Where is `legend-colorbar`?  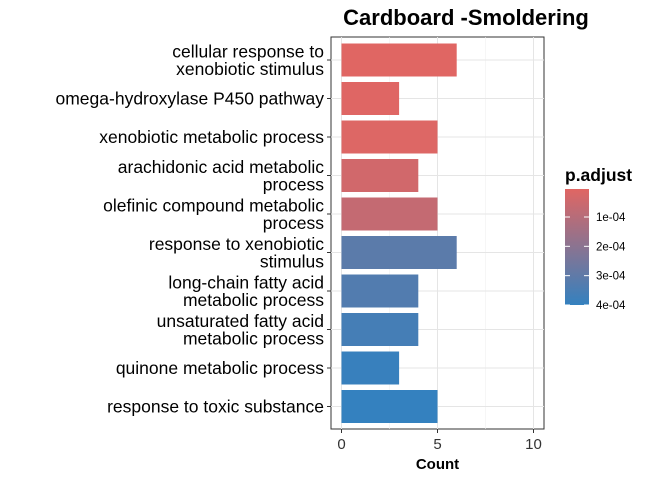 legend-colorbar is located at coordinates (577, 247).